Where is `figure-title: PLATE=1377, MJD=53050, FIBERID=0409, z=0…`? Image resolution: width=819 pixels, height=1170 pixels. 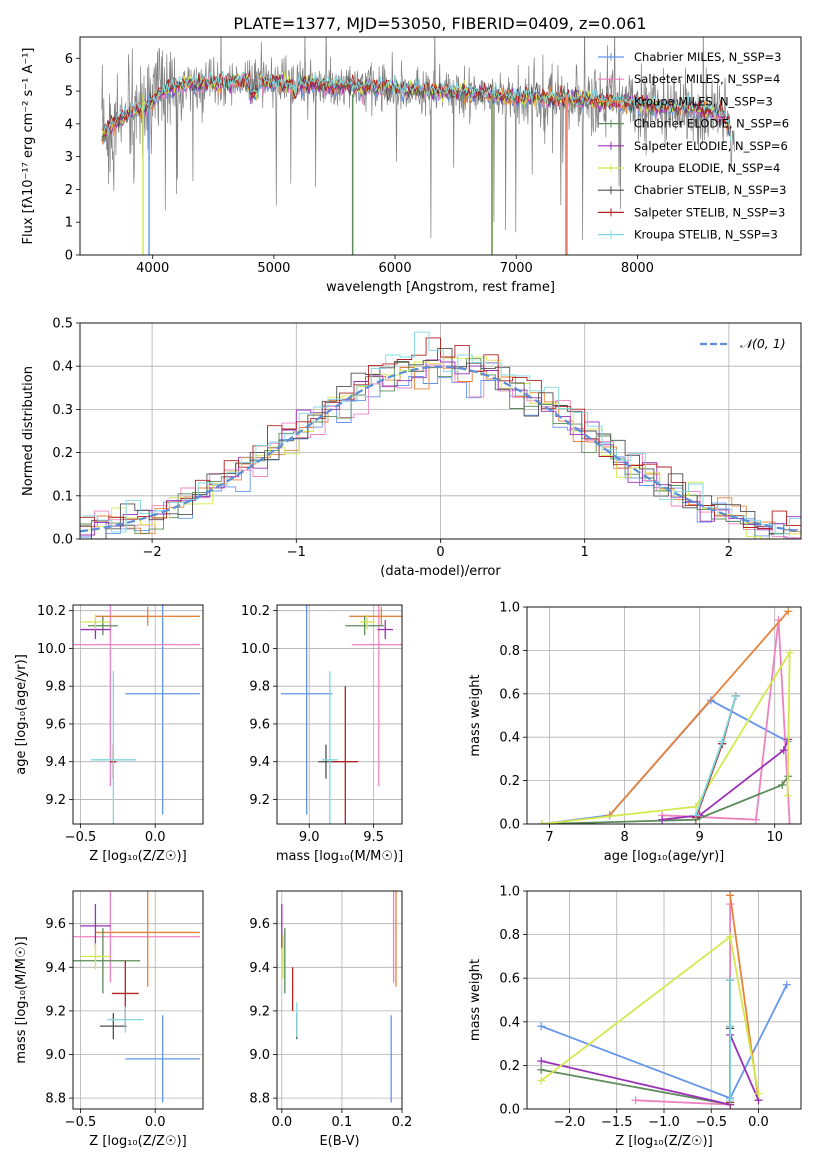 figure-title: PLATE=1377, MJD=53050, FIBERID=0409, z=0… is located at coordinates (439, 23).